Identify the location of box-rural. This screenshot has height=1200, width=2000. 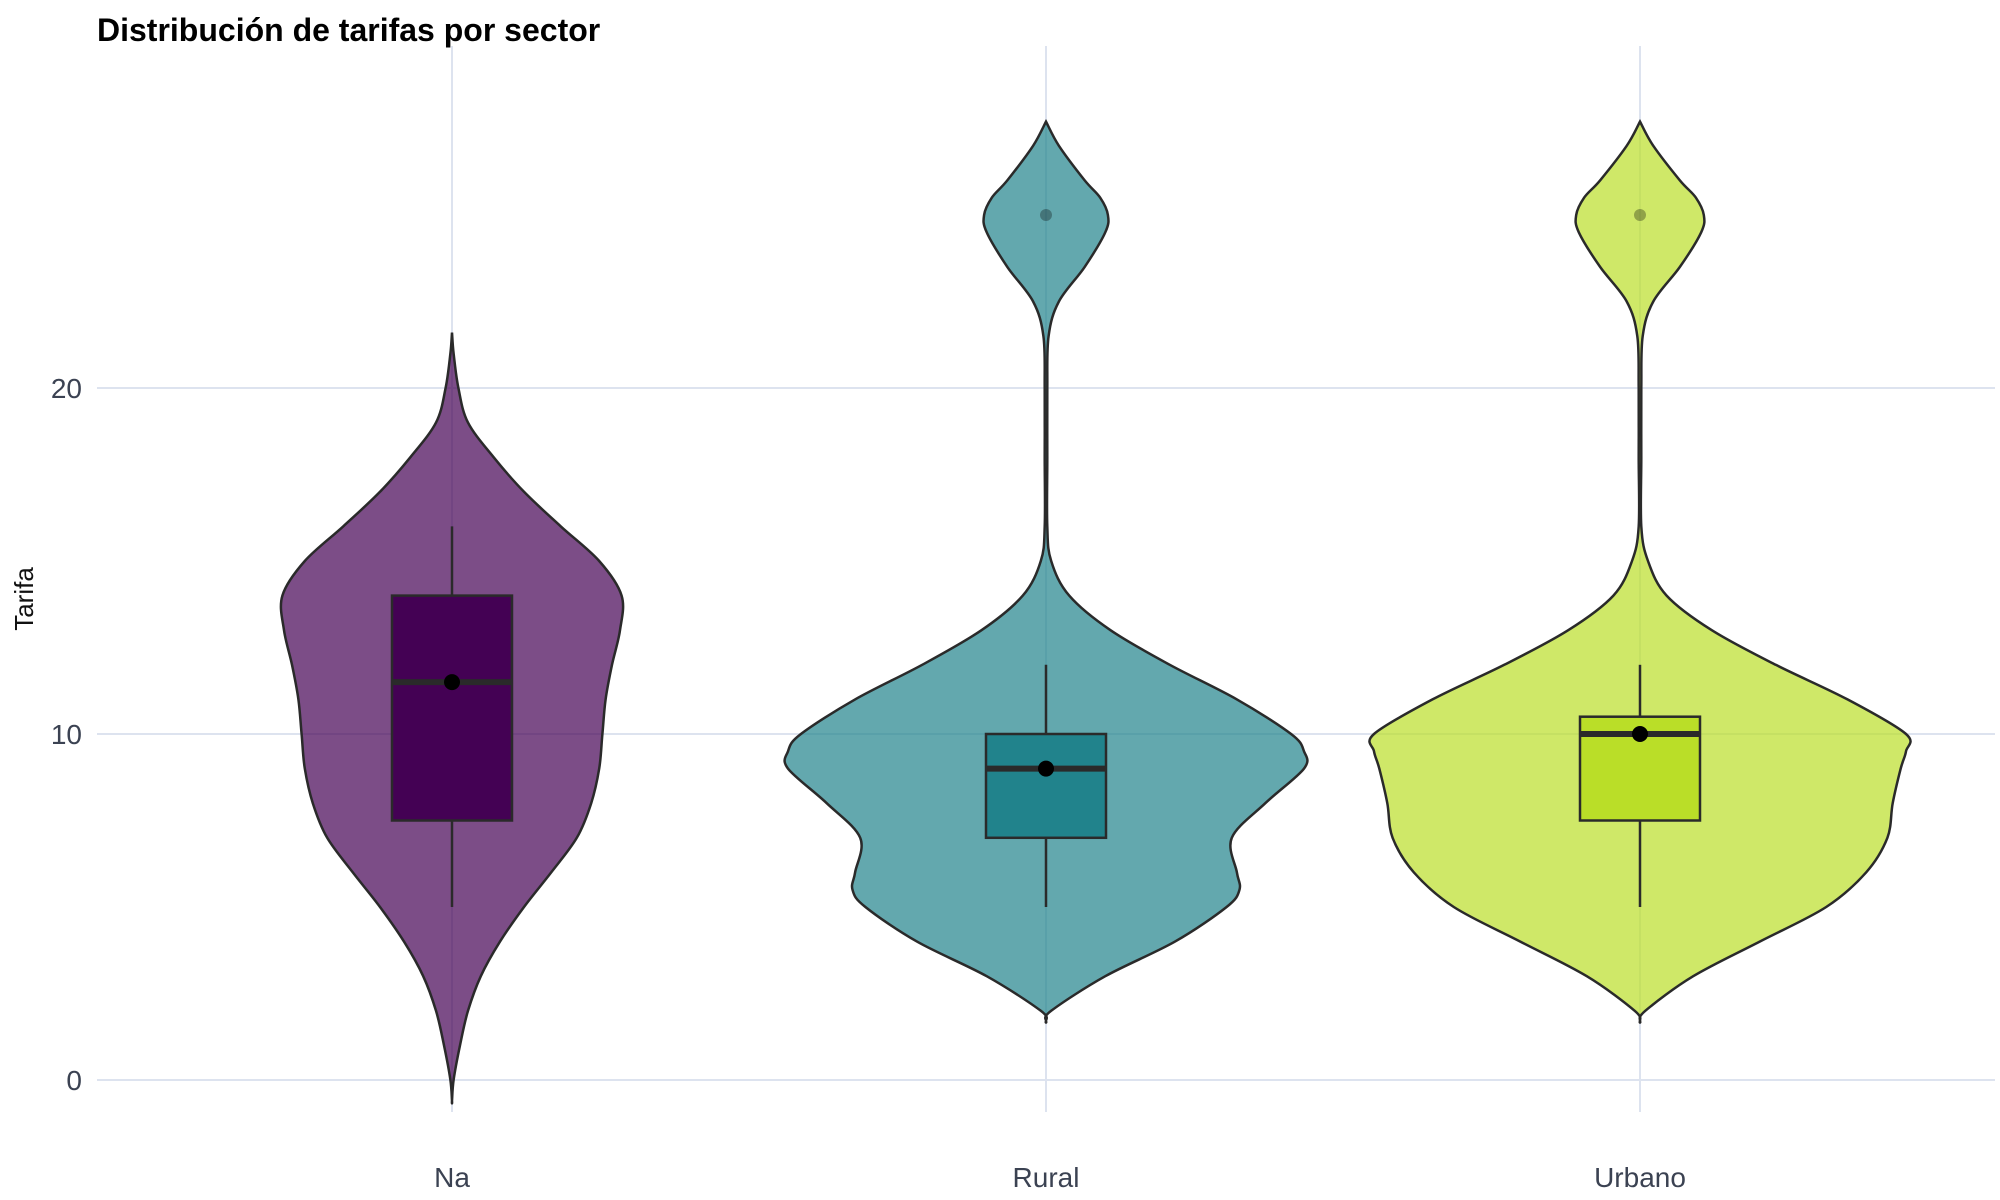
(1046, 786).